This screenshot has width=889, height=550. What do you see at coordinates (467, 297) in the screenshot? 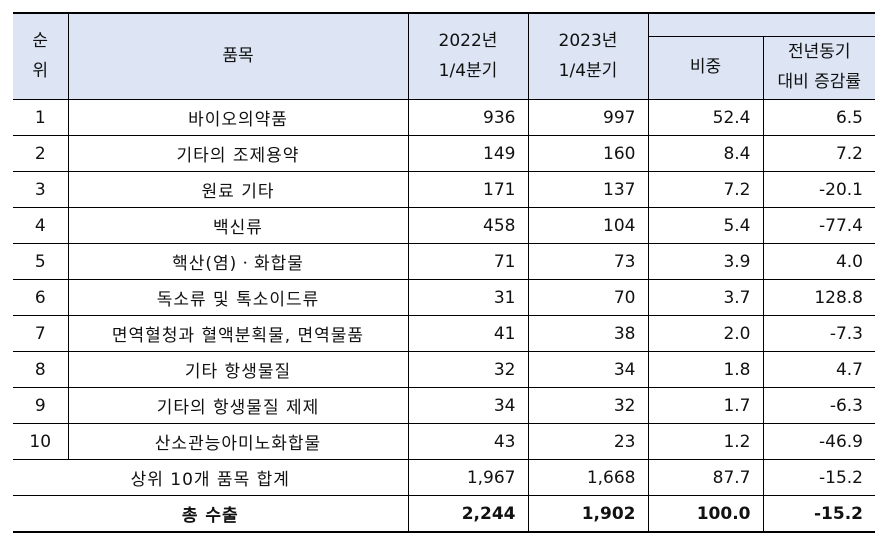
I see `cell-y2022: 31` at bounding box center [467, 297].